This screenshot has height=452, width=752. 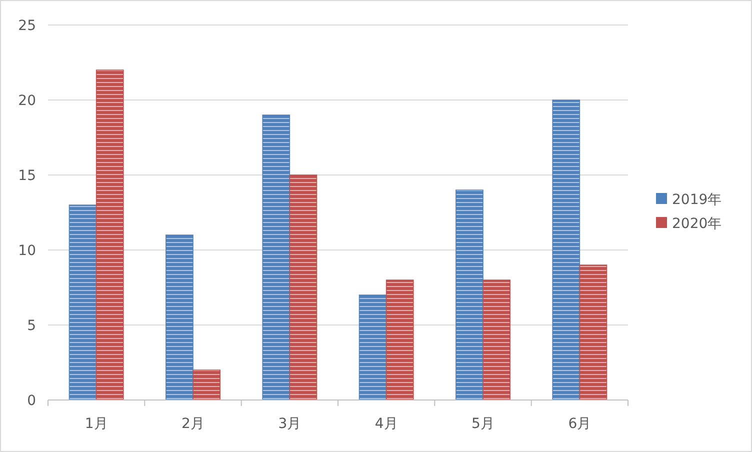 I want to click on x-tick-label: 3月, so click(x=290, y=424).